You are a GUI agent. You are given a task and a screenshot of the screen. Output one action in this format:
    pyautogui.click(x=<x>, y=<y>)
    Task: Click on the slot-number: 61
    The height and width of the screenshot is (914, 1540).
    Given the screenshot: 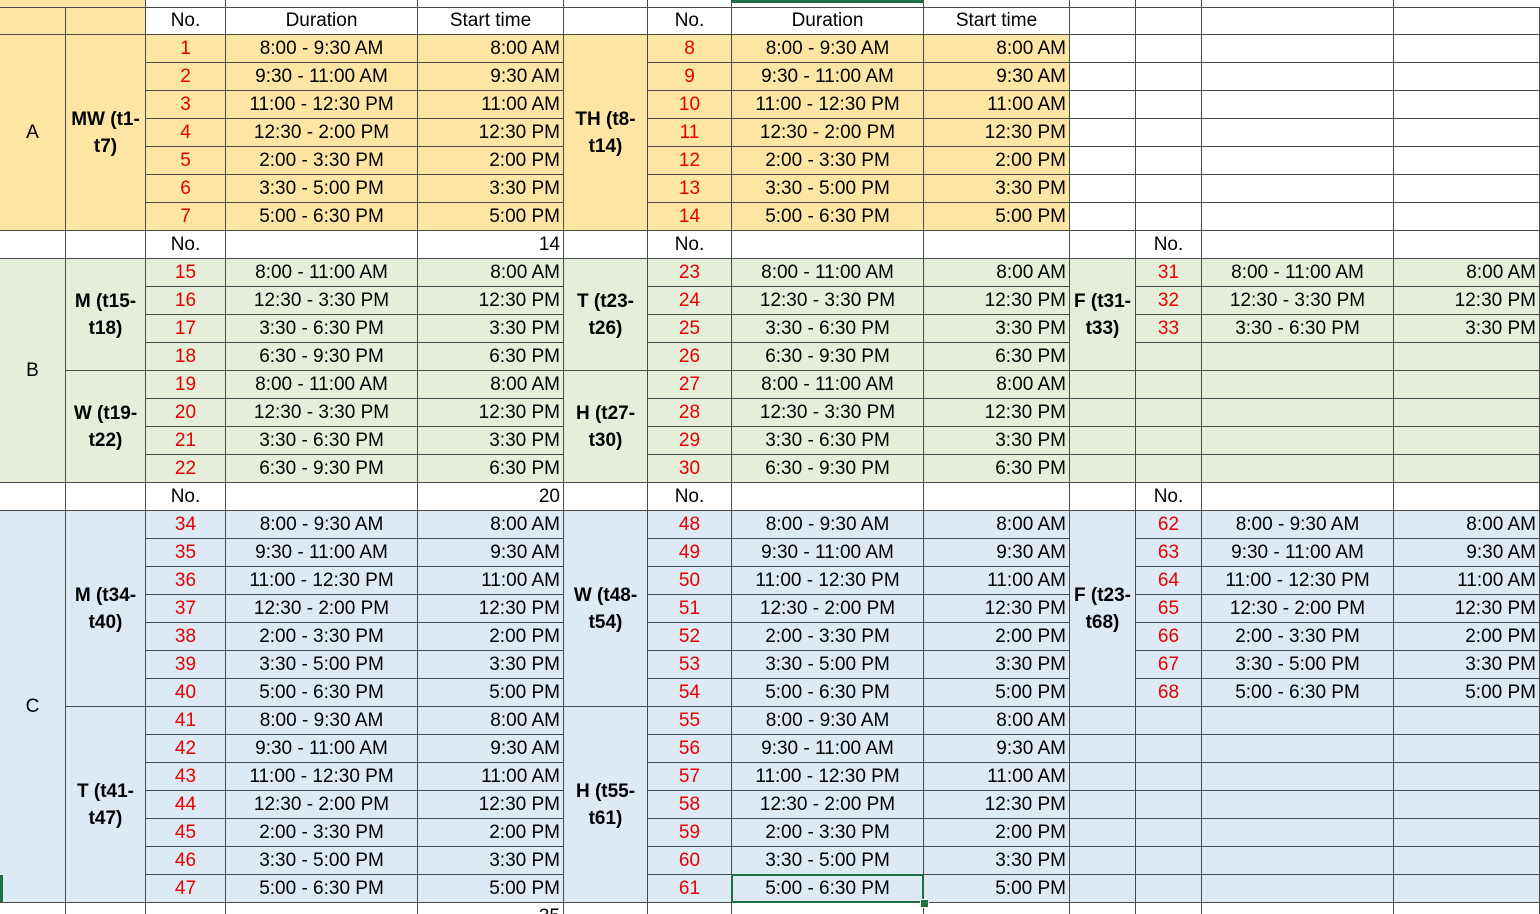 What is the action you would take?
    pyautogui.click(x=690, y=889)
    